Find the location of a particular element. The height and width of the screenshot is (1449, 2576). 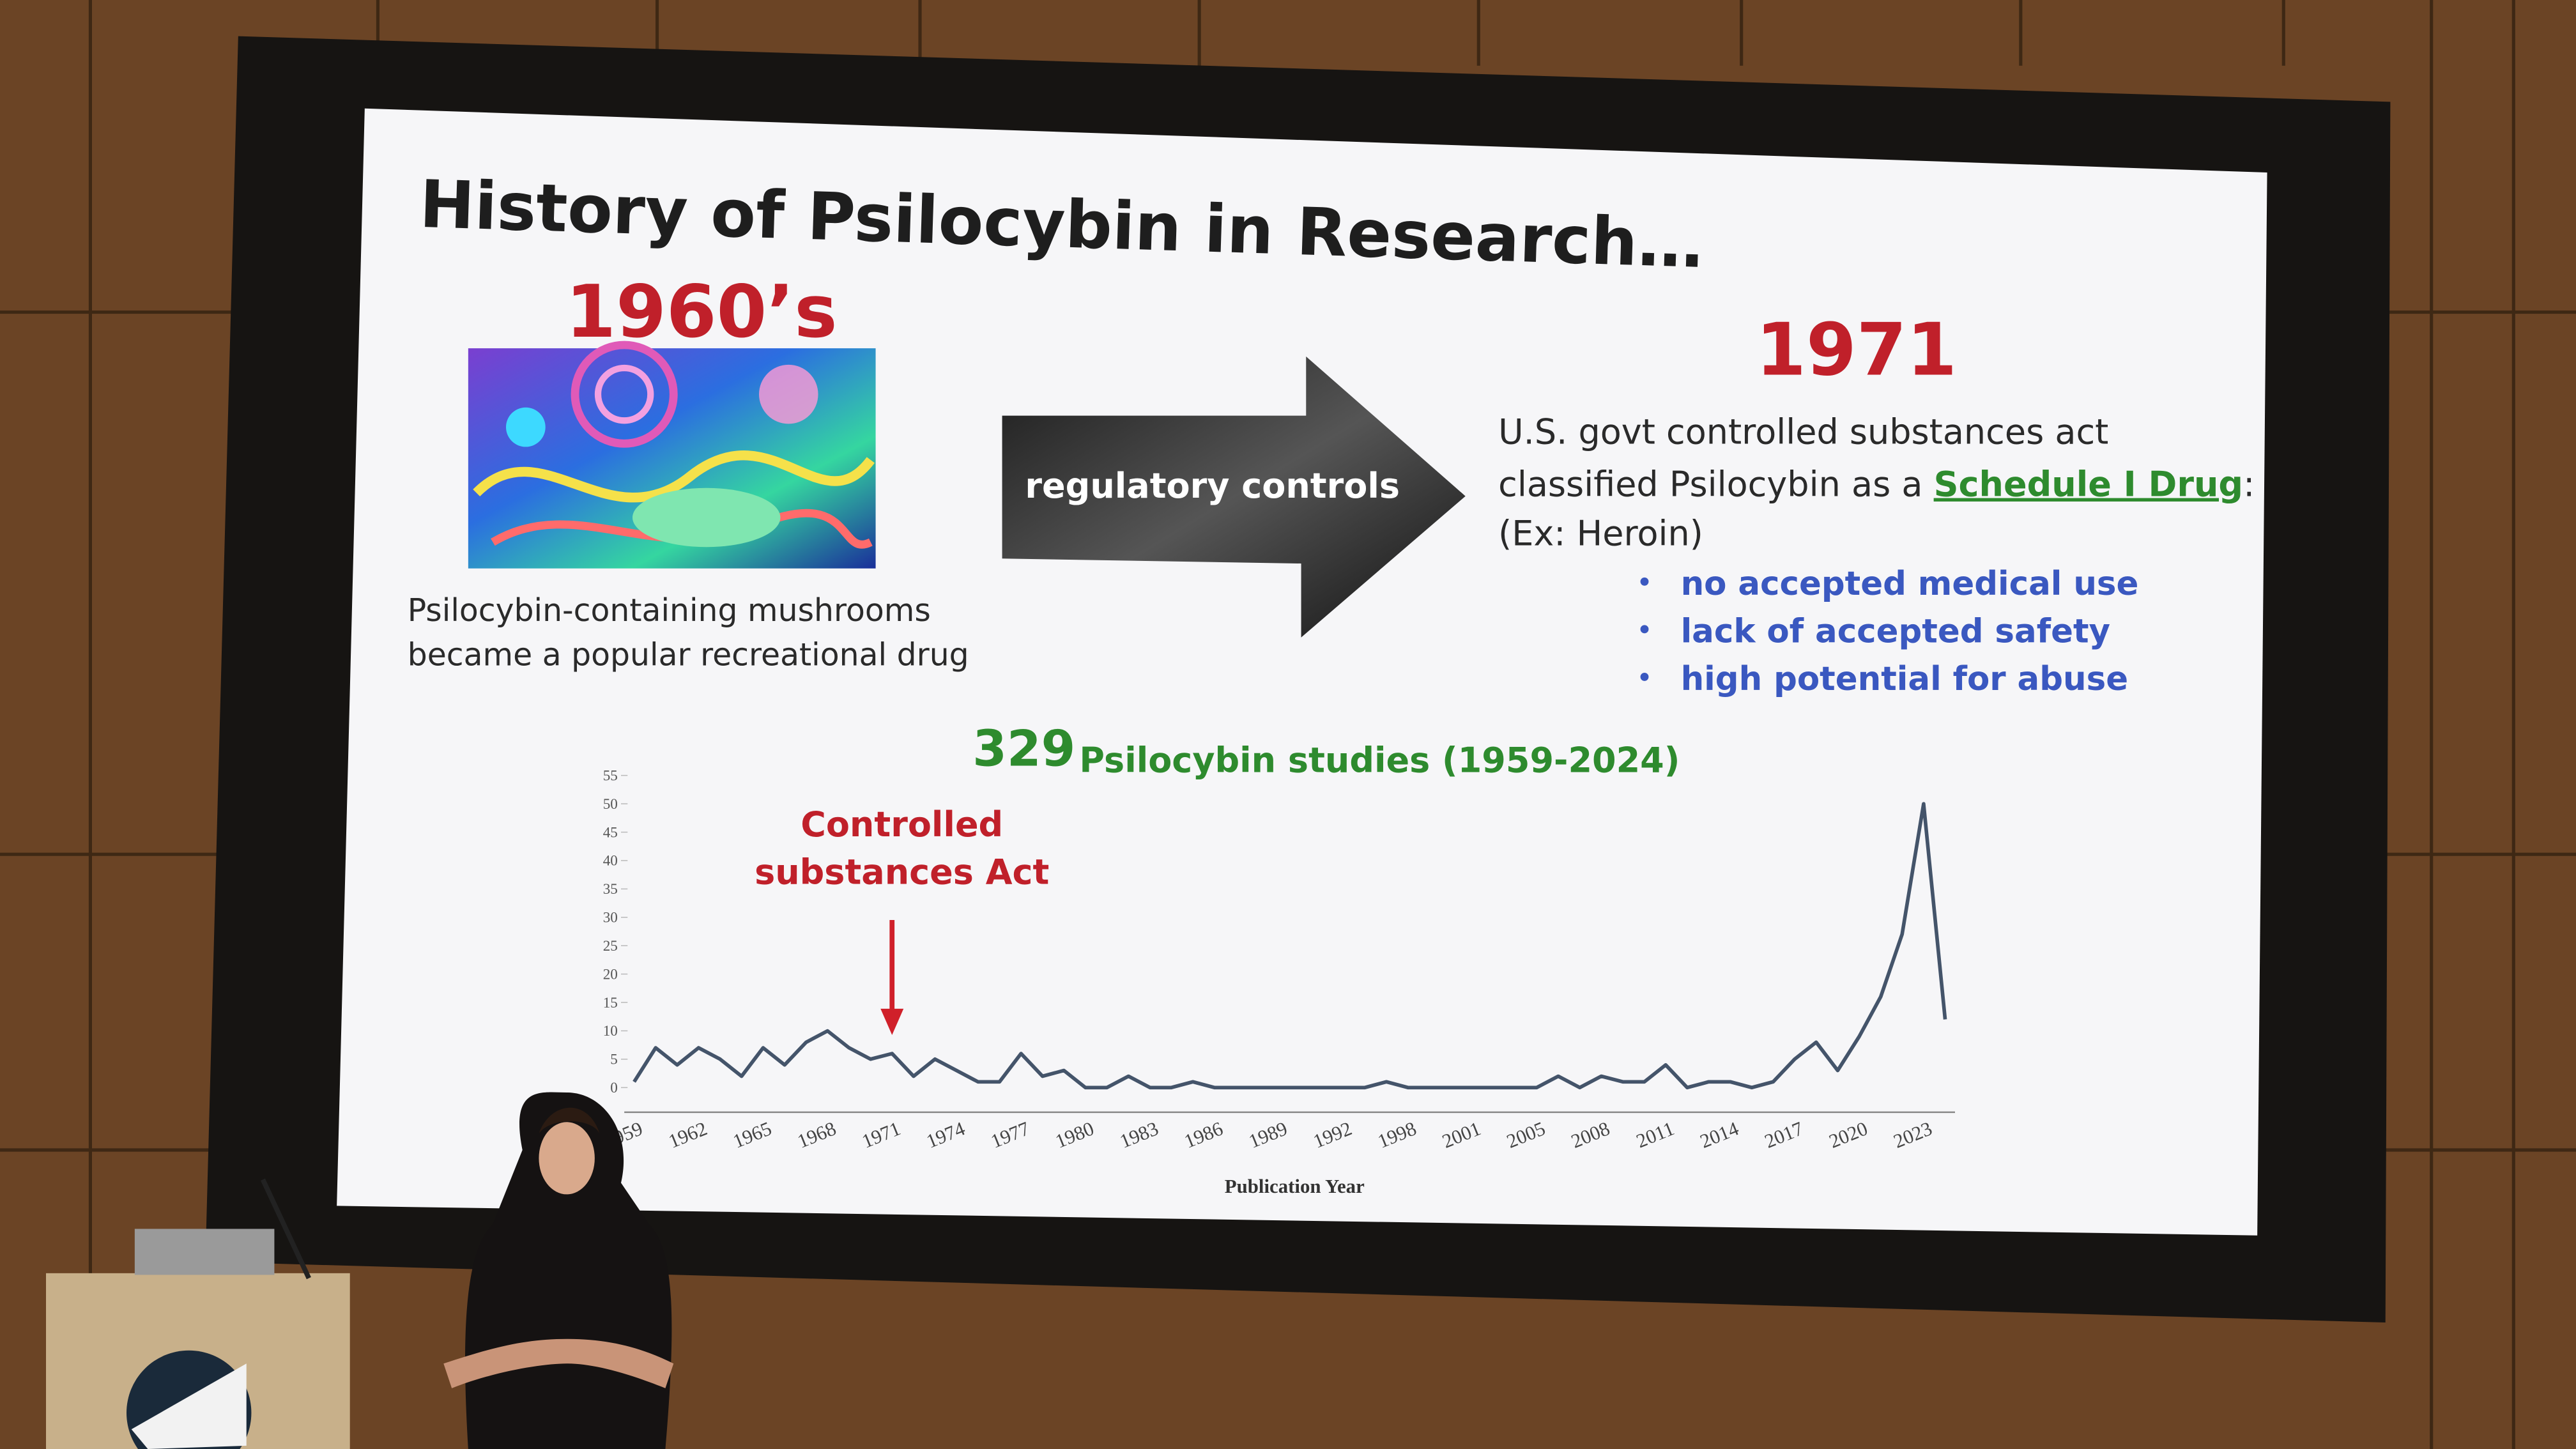

left-caption: Psilocybin-containing mushrooms is located at coordinates (669, 610).